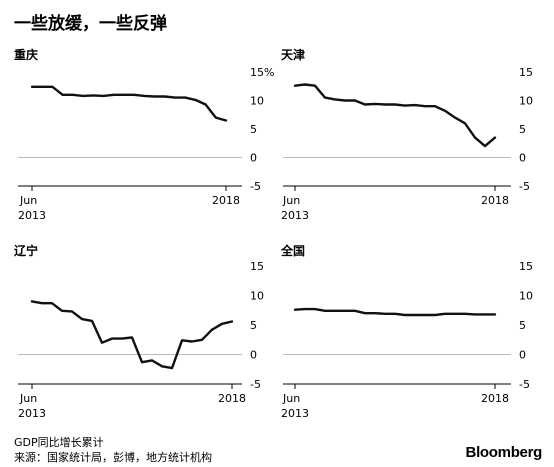 The width and height of the screenshot is (554, 467). What do you see at coordinates (90, 24) in the screenshot?
I see `page-title: 一些放缓，一些反弹` at bounding box center [90, 24].